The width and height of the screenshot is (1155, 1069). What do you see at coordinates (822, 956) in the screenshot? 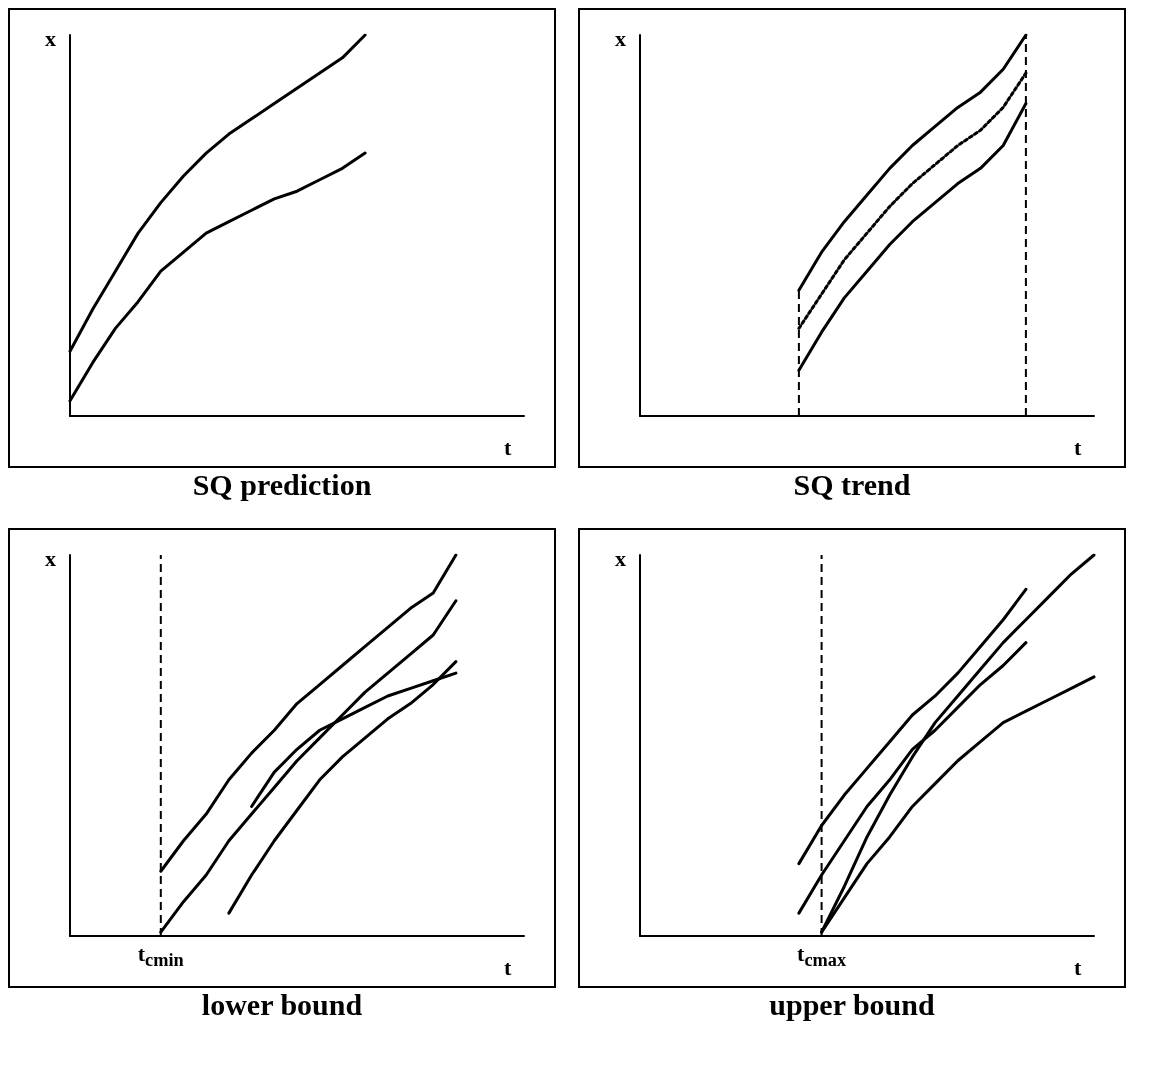
I see `text: t$_{cmax}$` at bounding box center [822, 956].